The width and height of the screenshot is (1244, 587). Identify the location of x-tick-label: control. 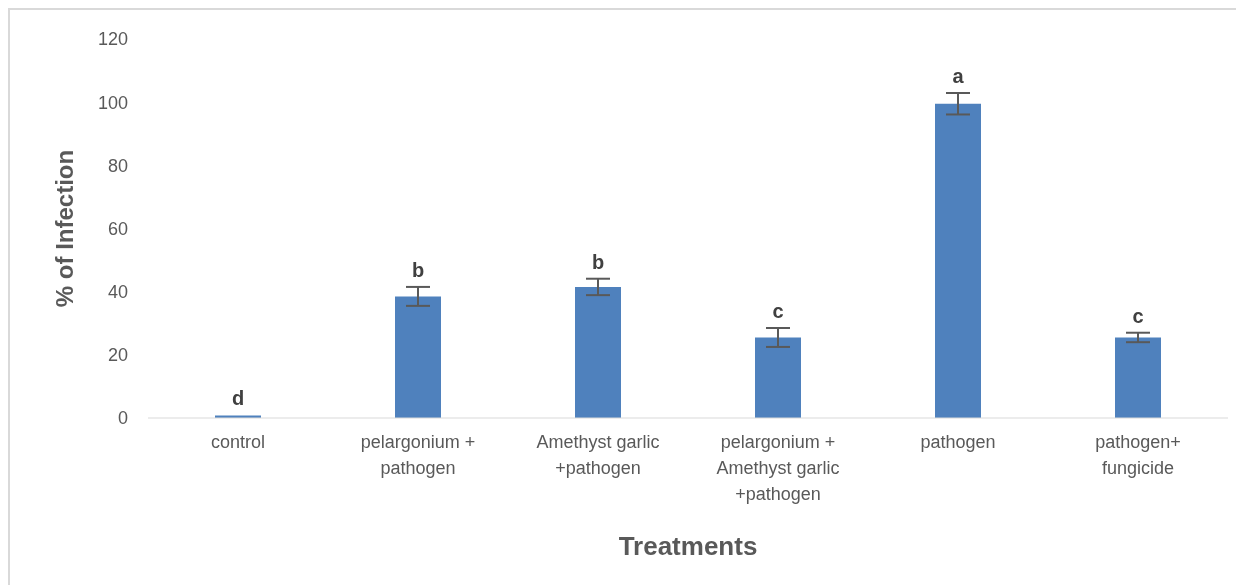
(238, 442).